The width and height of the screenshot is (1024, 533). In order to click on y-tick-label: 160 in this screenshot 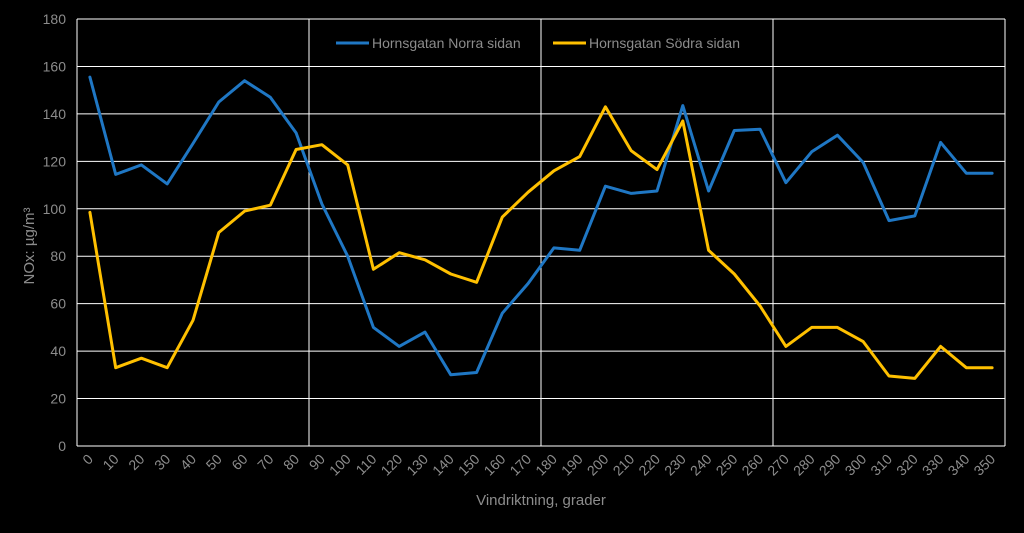, I will do `click(55, 66)`.